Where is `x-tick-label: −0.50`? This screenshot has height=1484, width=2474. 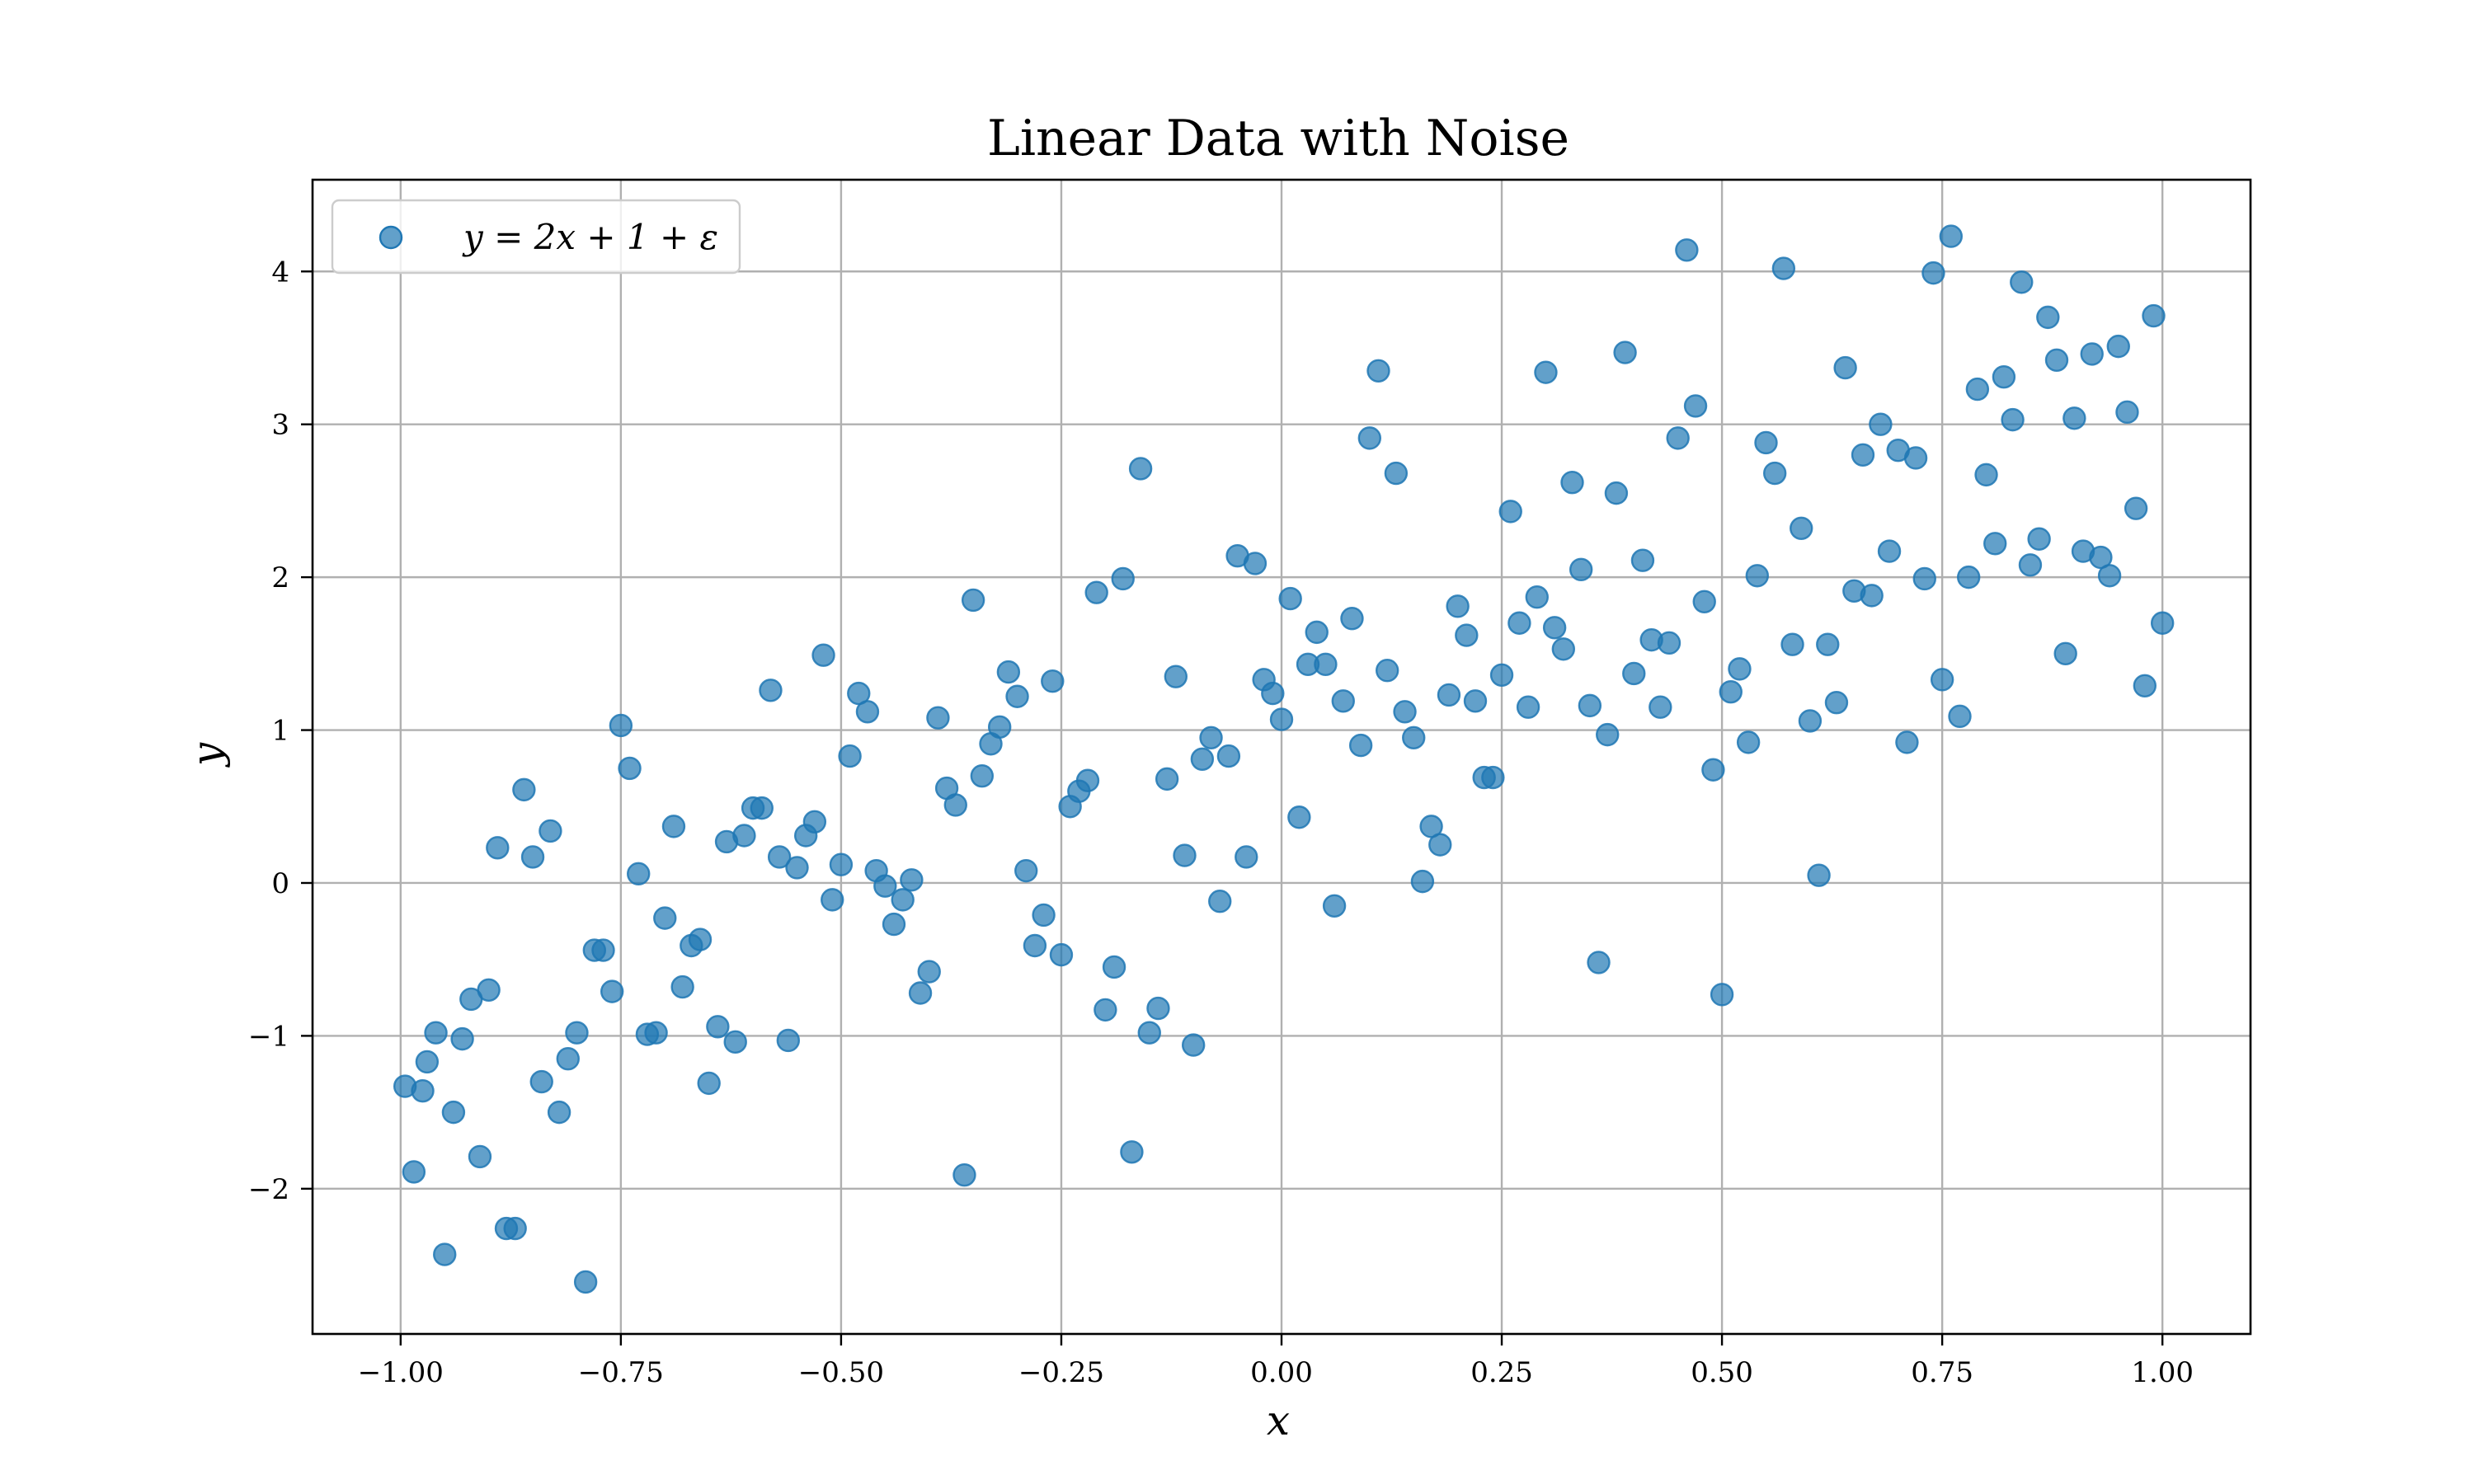 x-tick-label: −0.50 is located at coordinates (841, 1372).